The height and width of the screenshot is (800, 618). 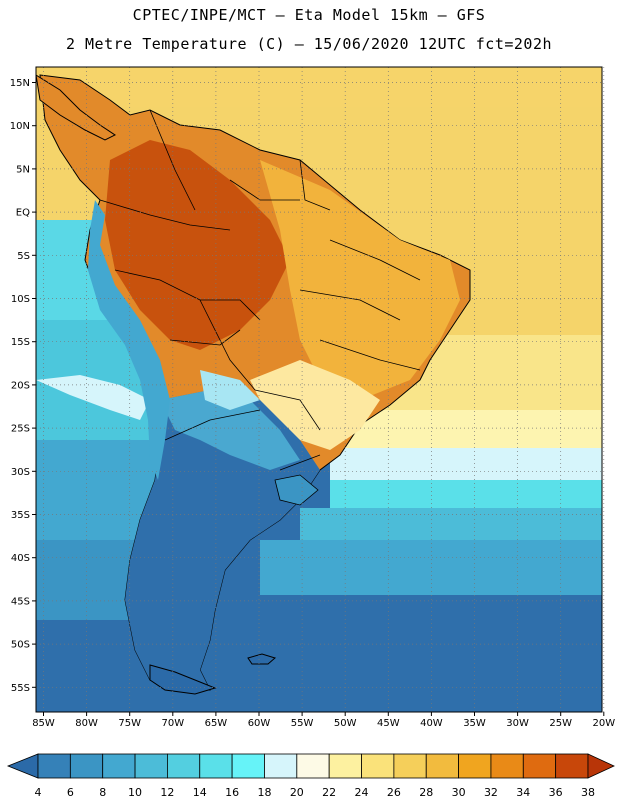 I want to click on colorbar-arrow-right, so click(x=601, y=766).